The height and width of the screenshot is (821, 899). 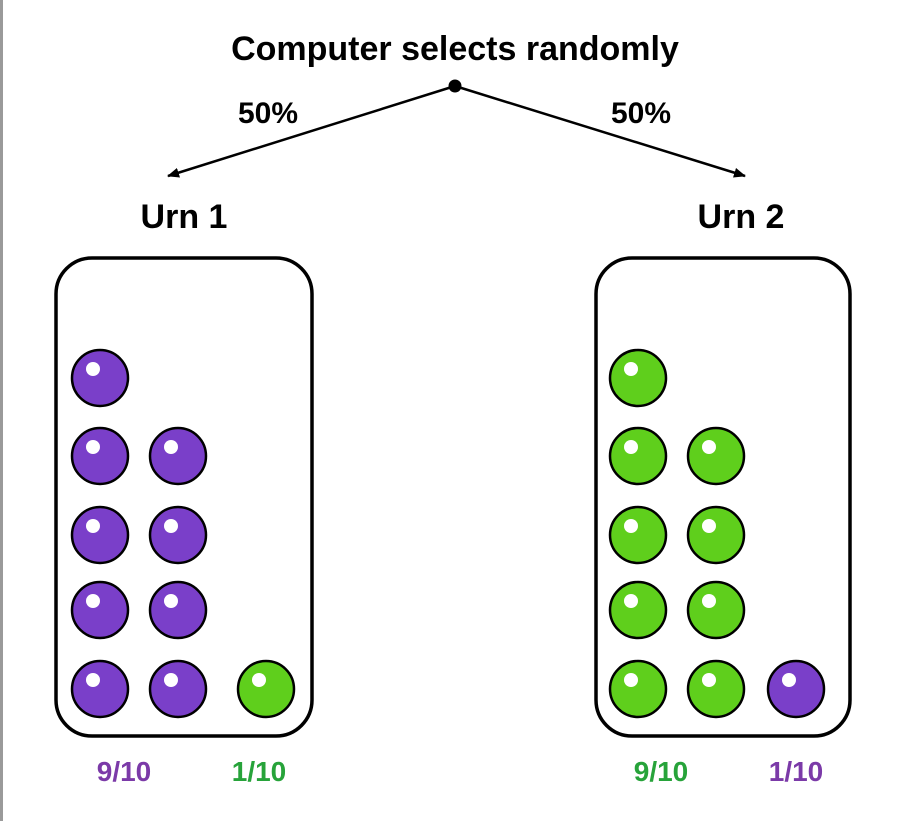 What do you see at coordinates (1, 410) in the screenshot?
I see `page-left-border` at bounding box center [1, 410].